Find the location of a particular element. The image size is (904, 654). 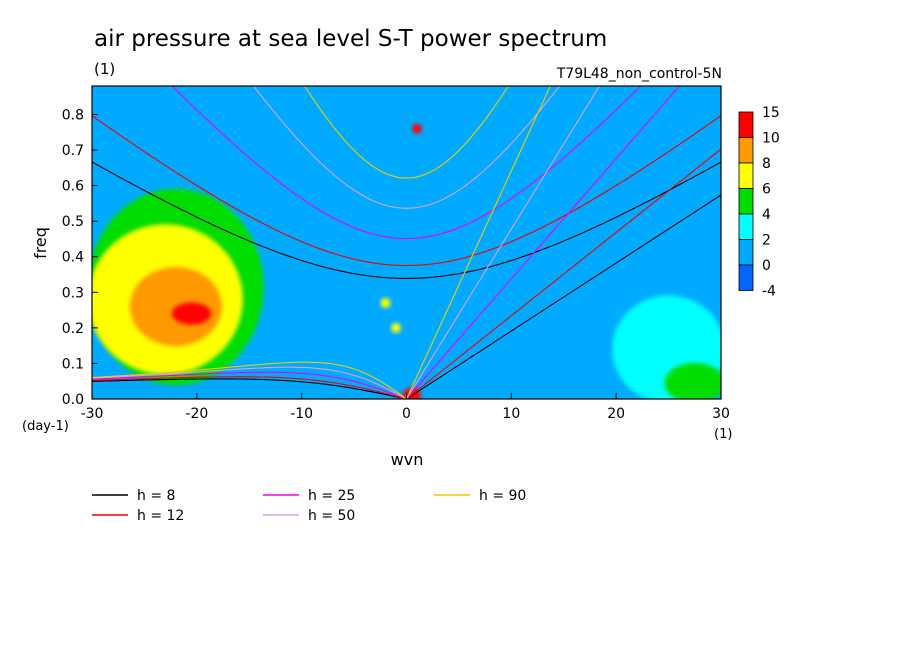

legend-label: h = 12 is located at coordinates (160, 516).